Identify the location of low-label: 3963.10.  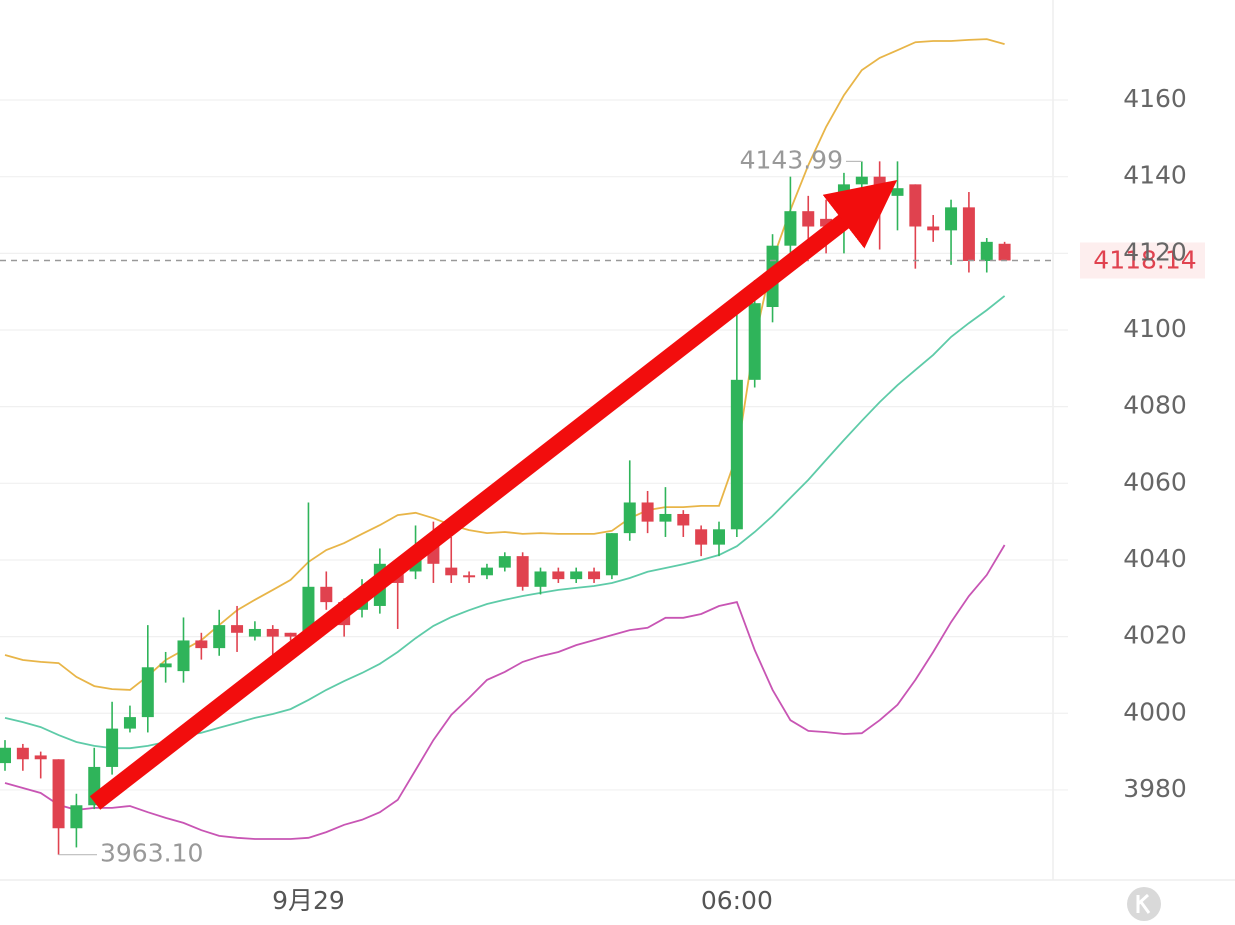
(151, 853).